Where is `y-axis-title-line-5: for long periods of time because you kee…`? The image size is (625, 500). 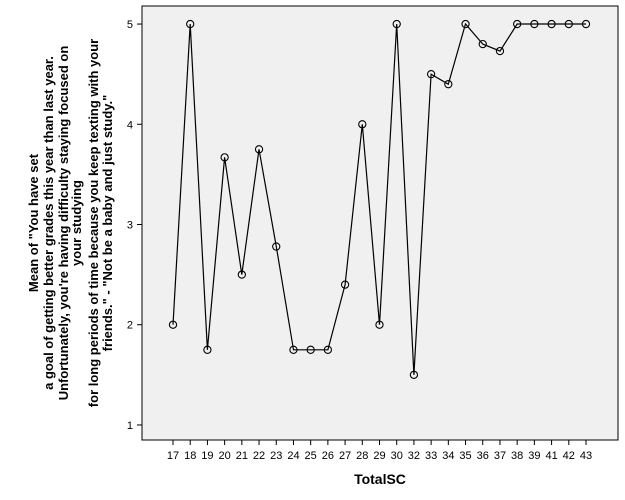
y-axis-title-line-5: for long periods of time because you kee… is located at coordinates (93, 223).